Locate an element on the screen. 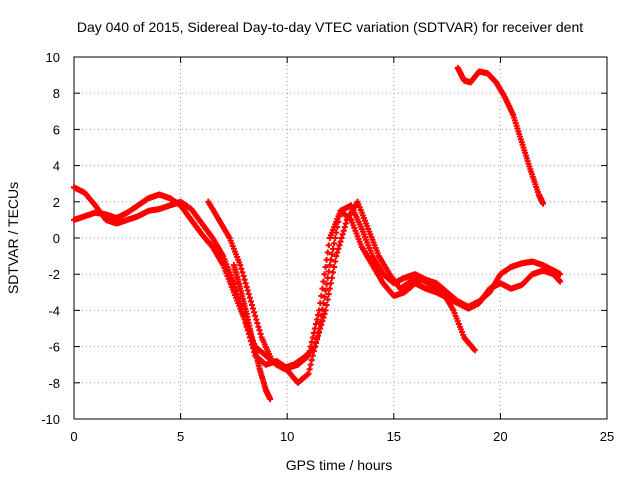 Image resolution: width=640 pixels, height=480 pixels. y-tick-label: -6 is located at coordinates (54, 347).